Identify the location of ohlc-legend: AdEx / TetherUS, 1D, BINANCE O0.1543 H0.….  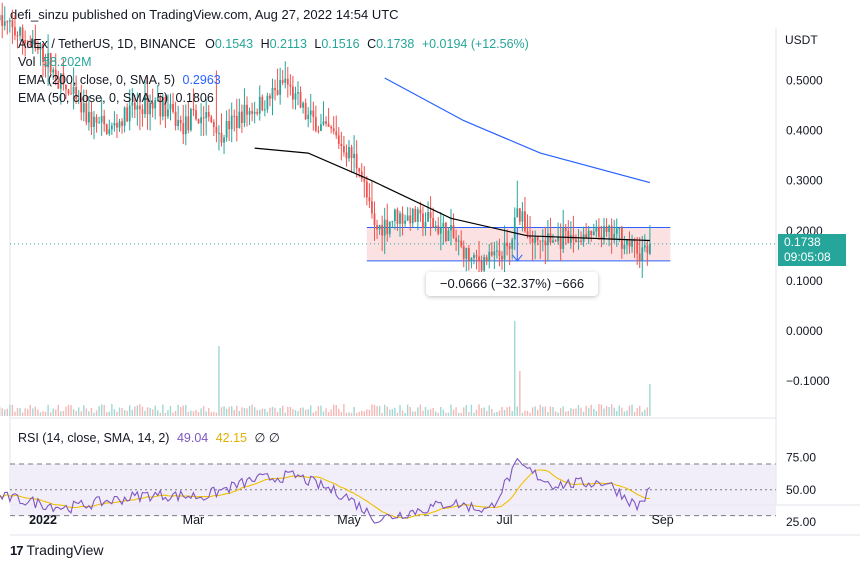
(273, 44).